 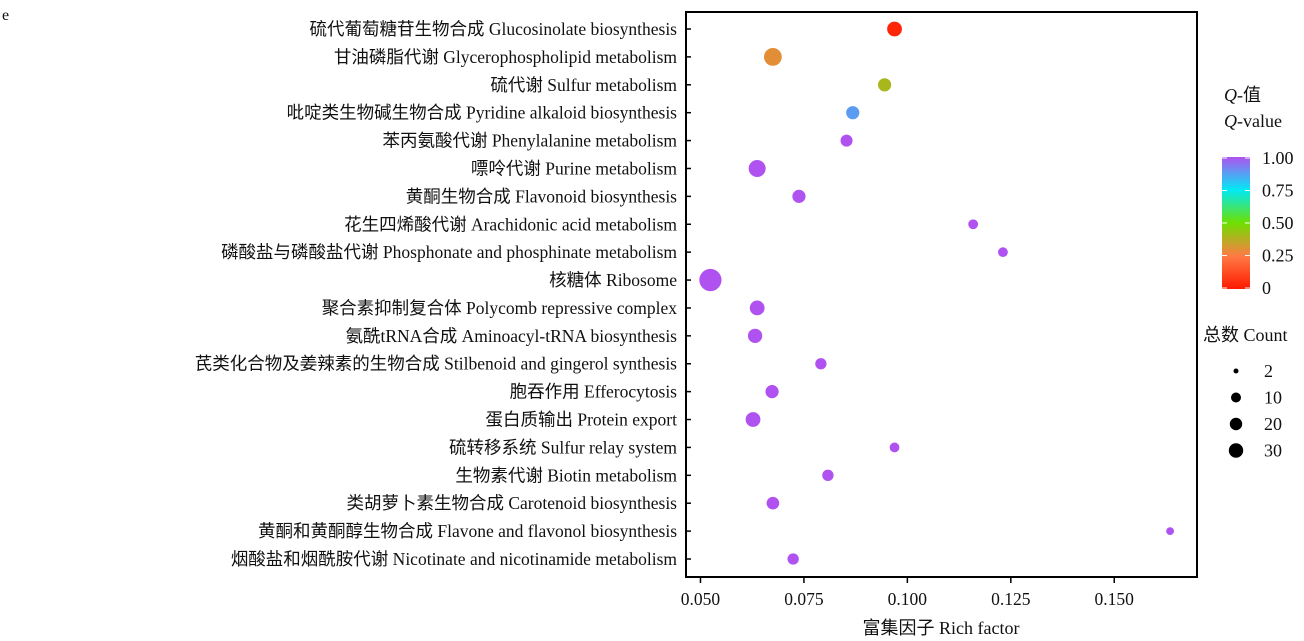 I want to click on x-tick-label: 0.050, so click(x=701, y=599).